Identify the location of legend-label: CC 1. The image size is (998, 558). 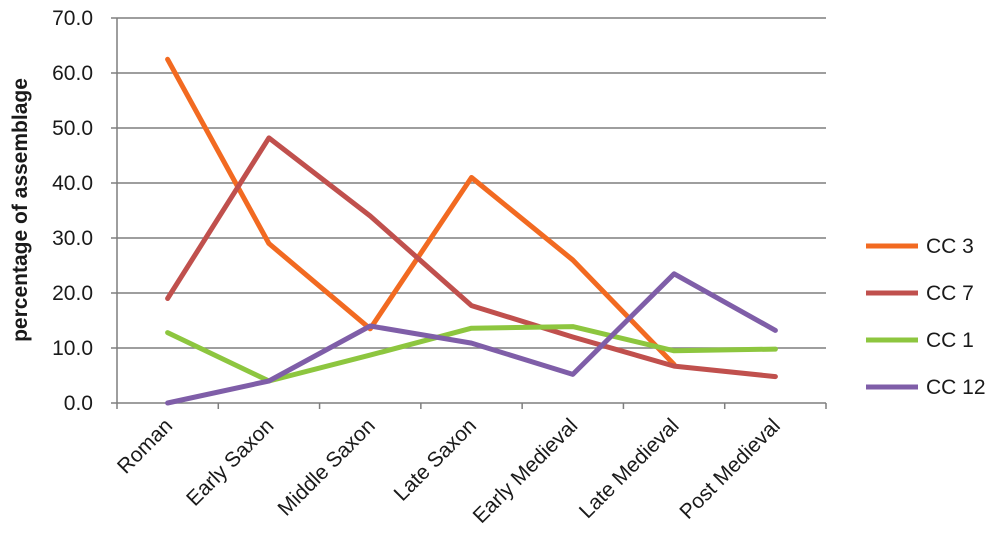
(950, 340).